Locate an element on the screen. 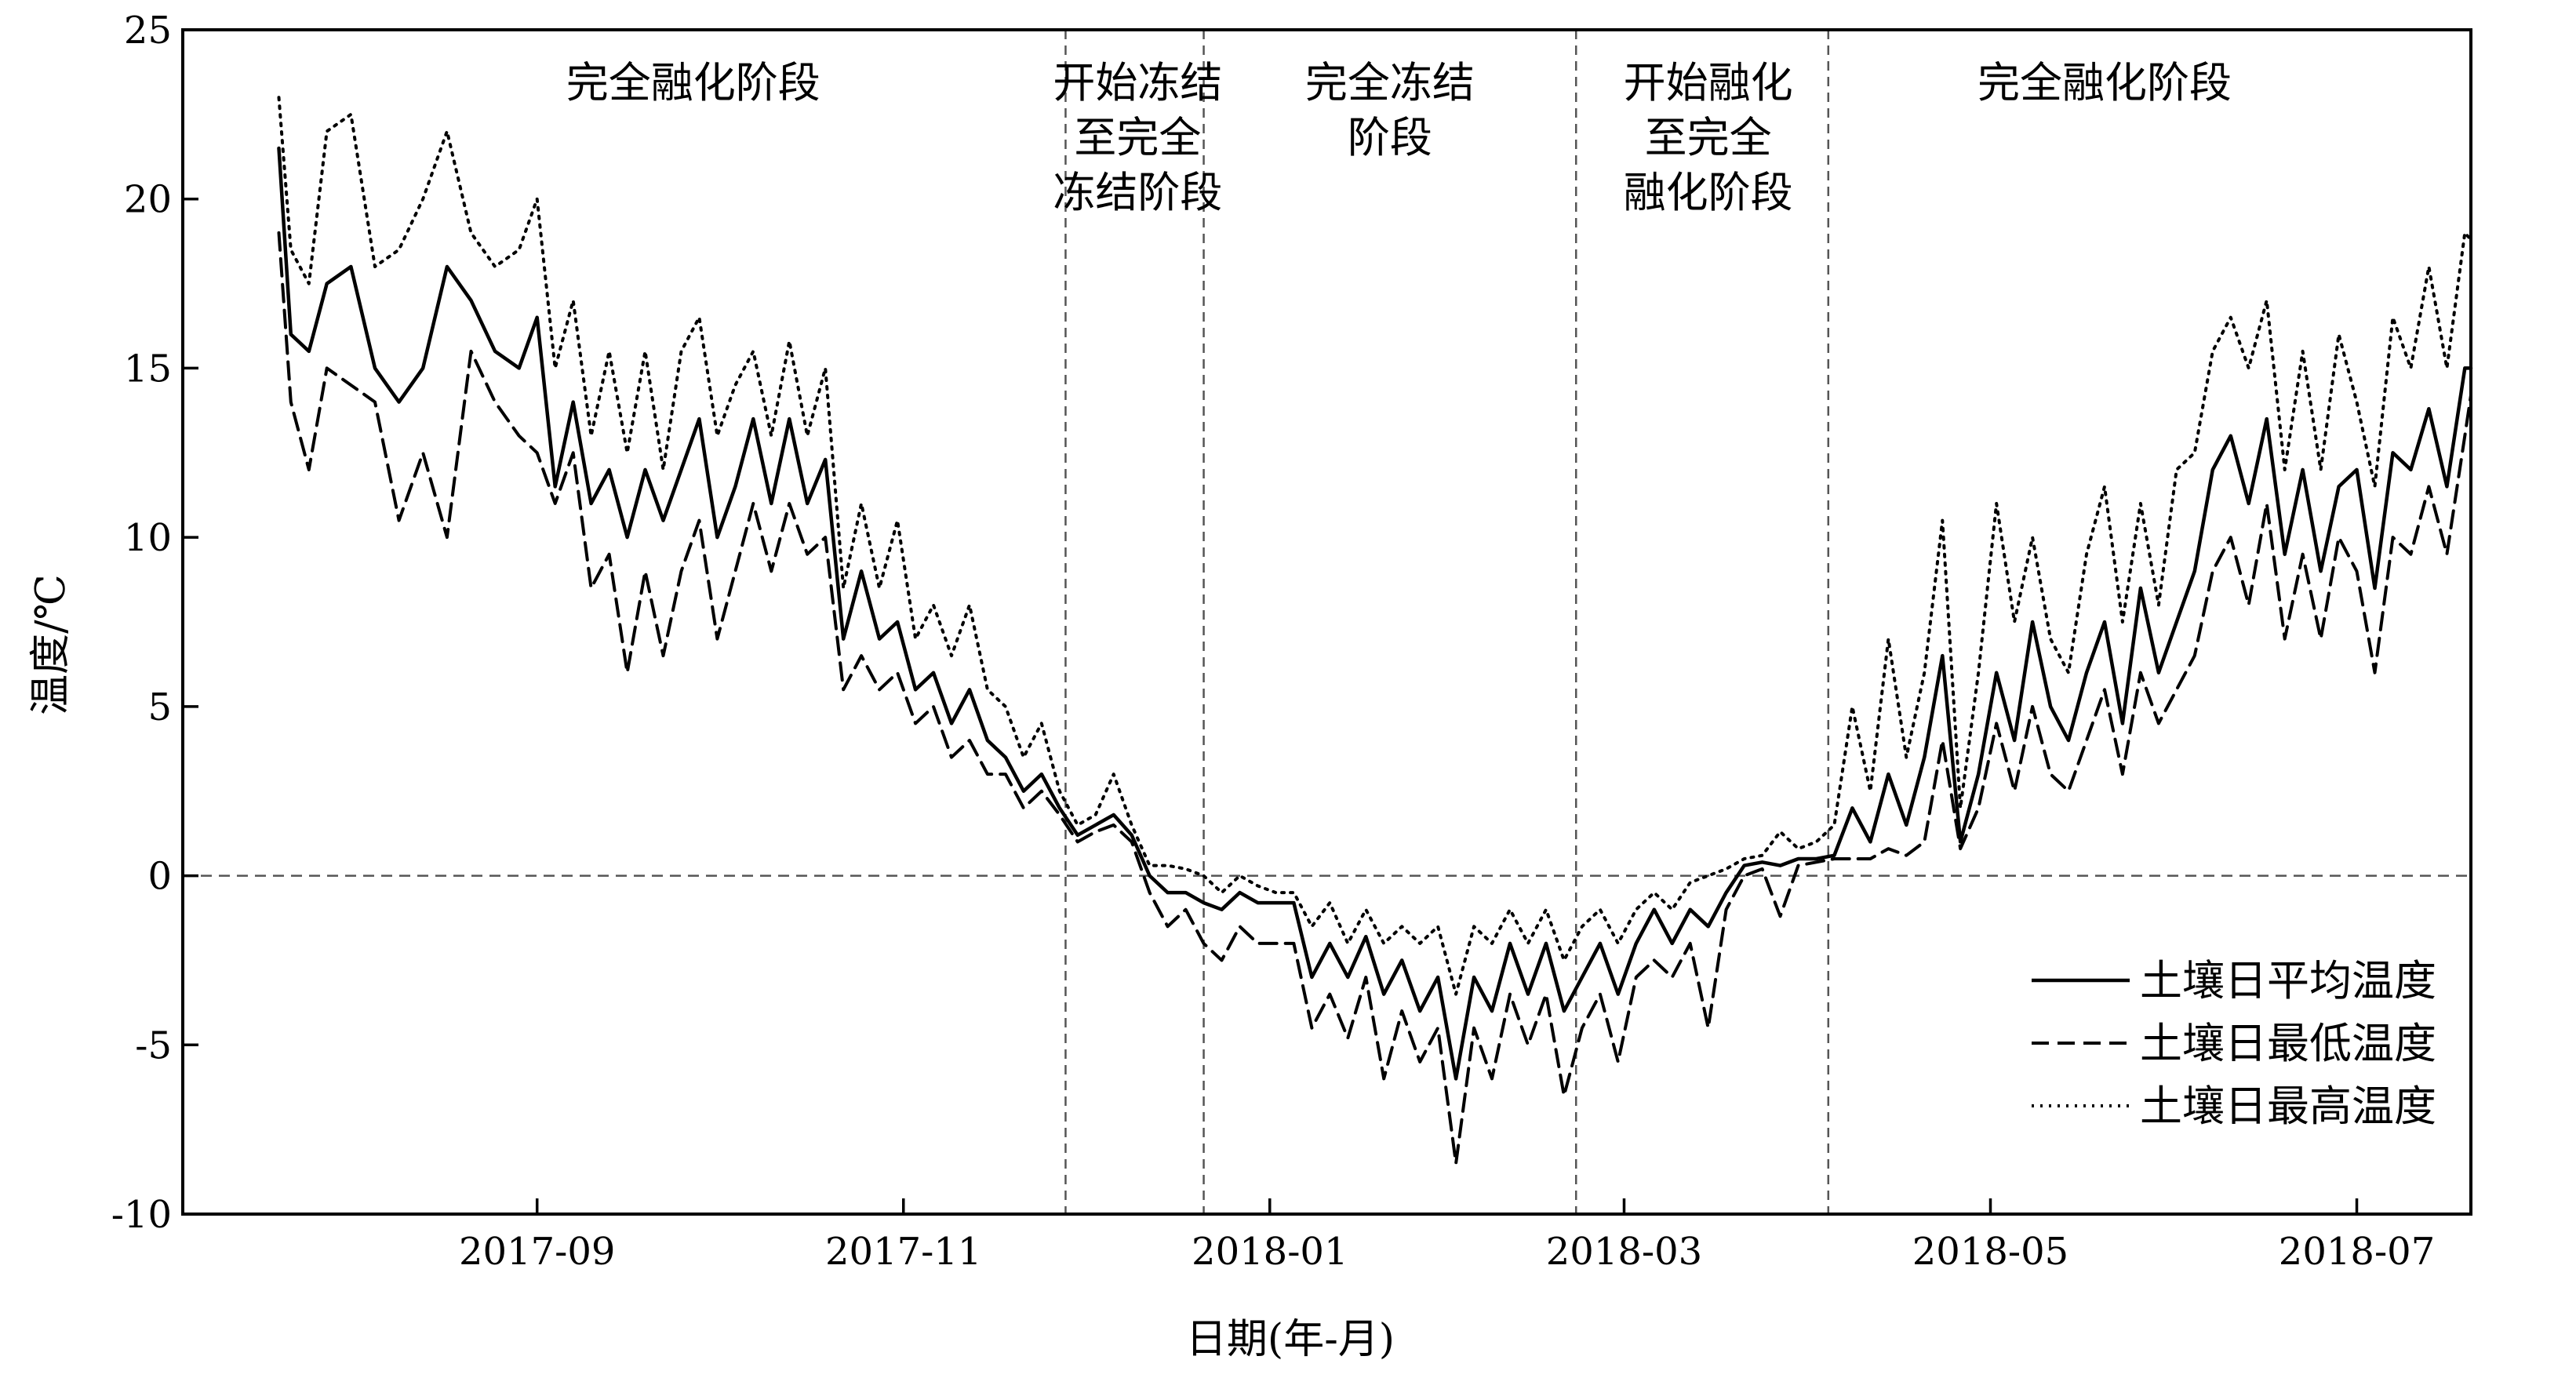 This screenshot has width=2576, height=1378. stage-label-4: 完全融化阶段 is located at coordinates (2104, 82).